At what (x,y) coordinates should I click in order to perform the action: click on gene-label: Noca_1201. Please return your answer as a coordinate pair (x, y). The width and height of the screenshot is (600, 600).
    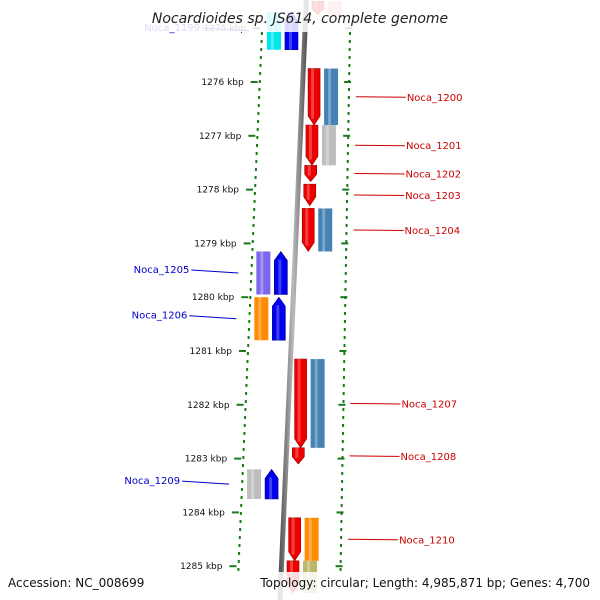
    Looking at the image, I should click on (434, 146).